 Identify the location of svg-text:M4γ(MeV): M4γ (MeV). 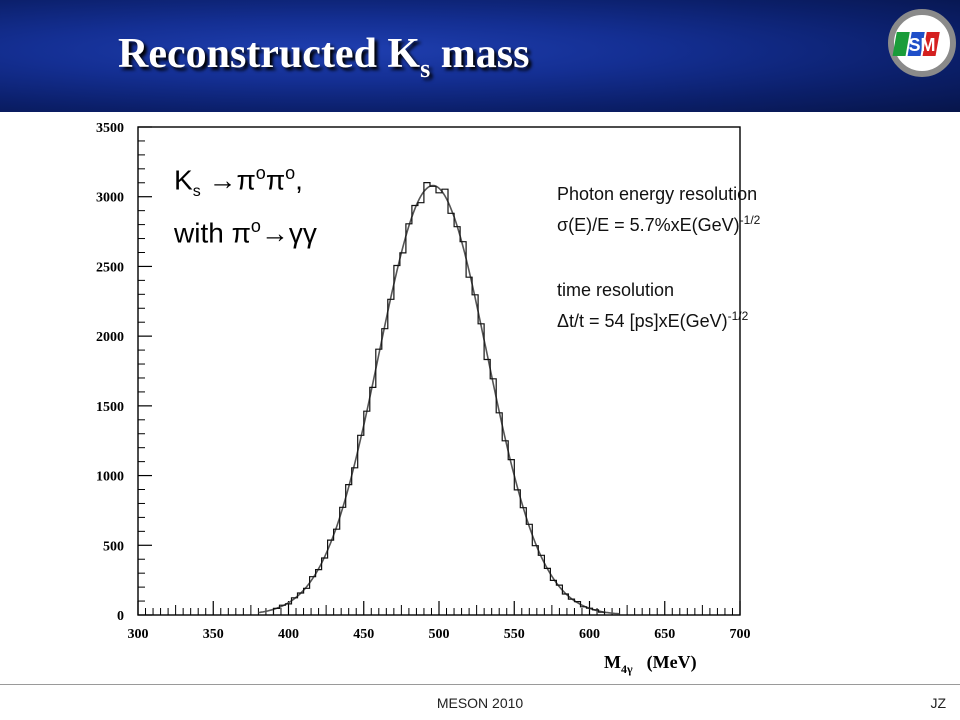
(650, 664).